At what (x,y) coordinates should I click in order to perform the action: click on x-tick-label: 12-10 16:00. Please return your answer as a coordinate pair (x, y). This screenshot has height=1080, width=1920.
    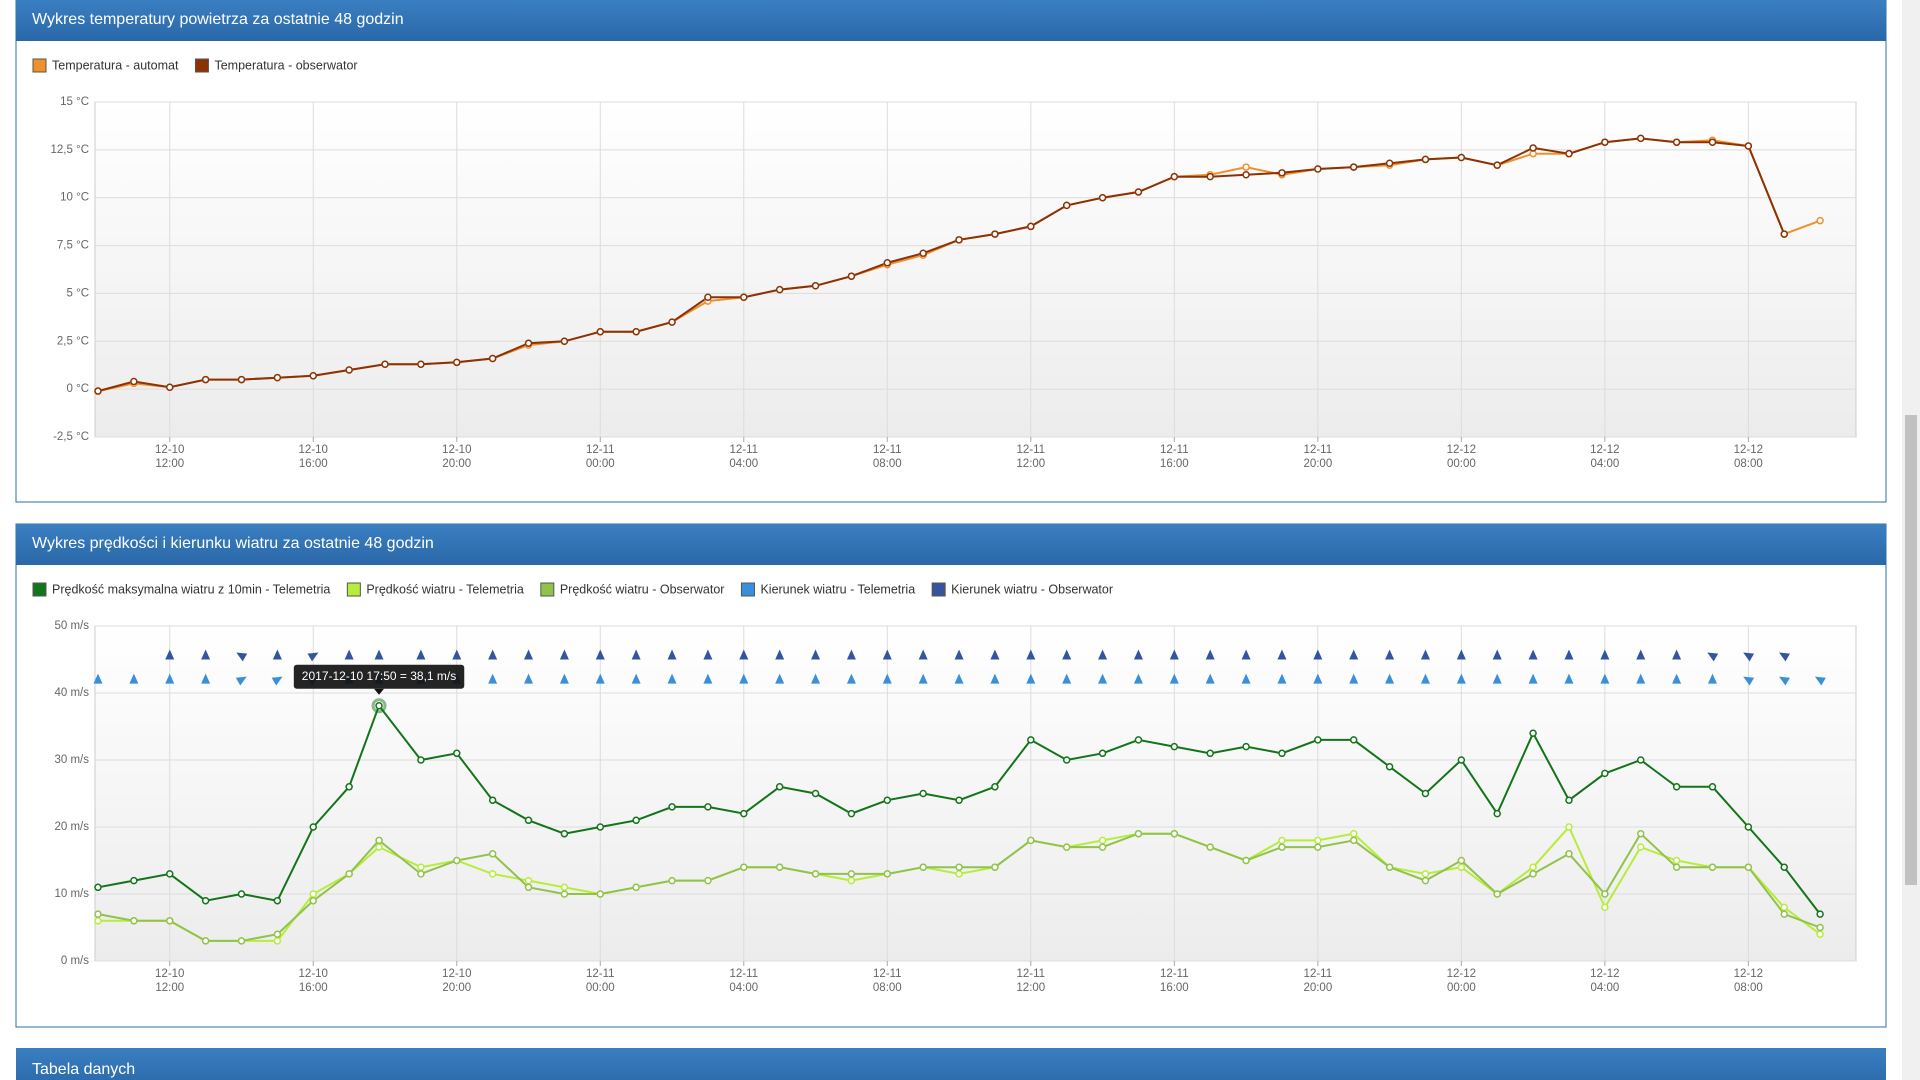
    Looking at the image, I should click on (313, 981).